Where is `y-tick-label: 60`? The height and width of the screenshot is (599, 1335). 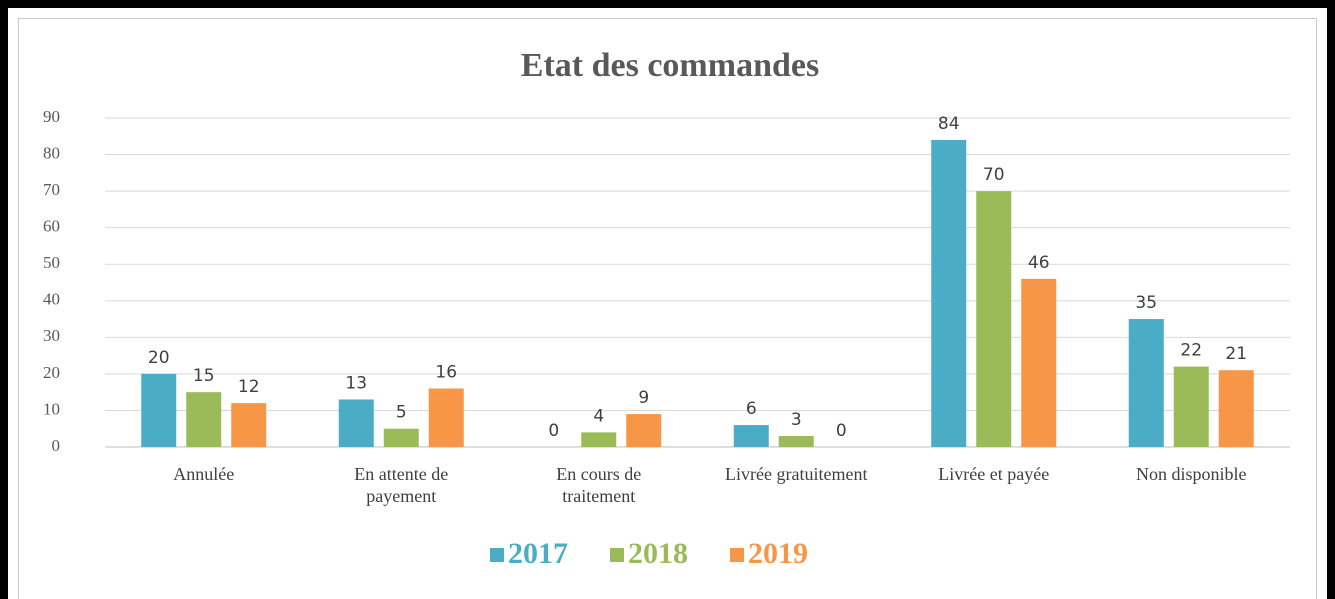
y-tick-label: 60 is located at coordinates (51, 226).